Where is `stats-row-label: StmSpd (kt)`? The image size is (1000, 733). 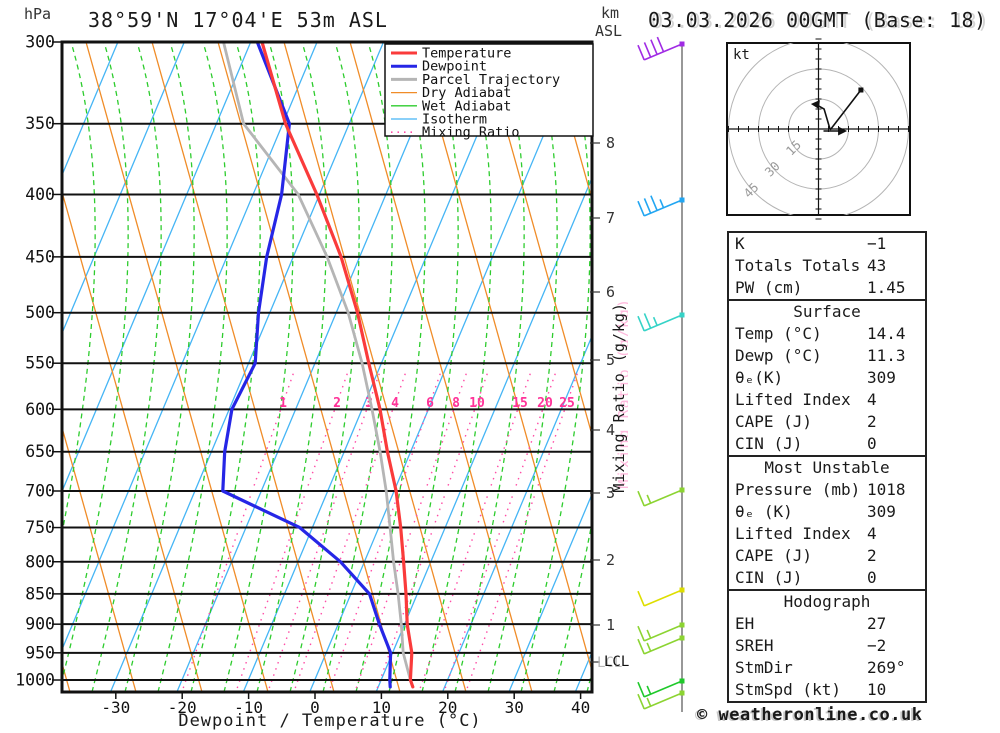 stats-row-label: StmSpd (kt) is located at coordinates (788, 689).